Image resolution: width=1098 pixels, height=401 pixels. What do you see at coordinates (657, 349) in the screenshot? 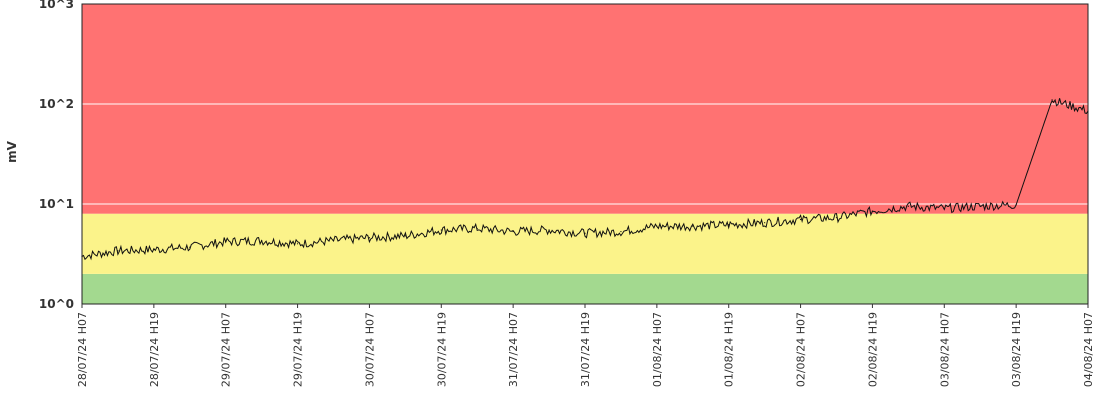
I see `x-tick-label: 01/08/24 H07` at bounding box center [657, 349].